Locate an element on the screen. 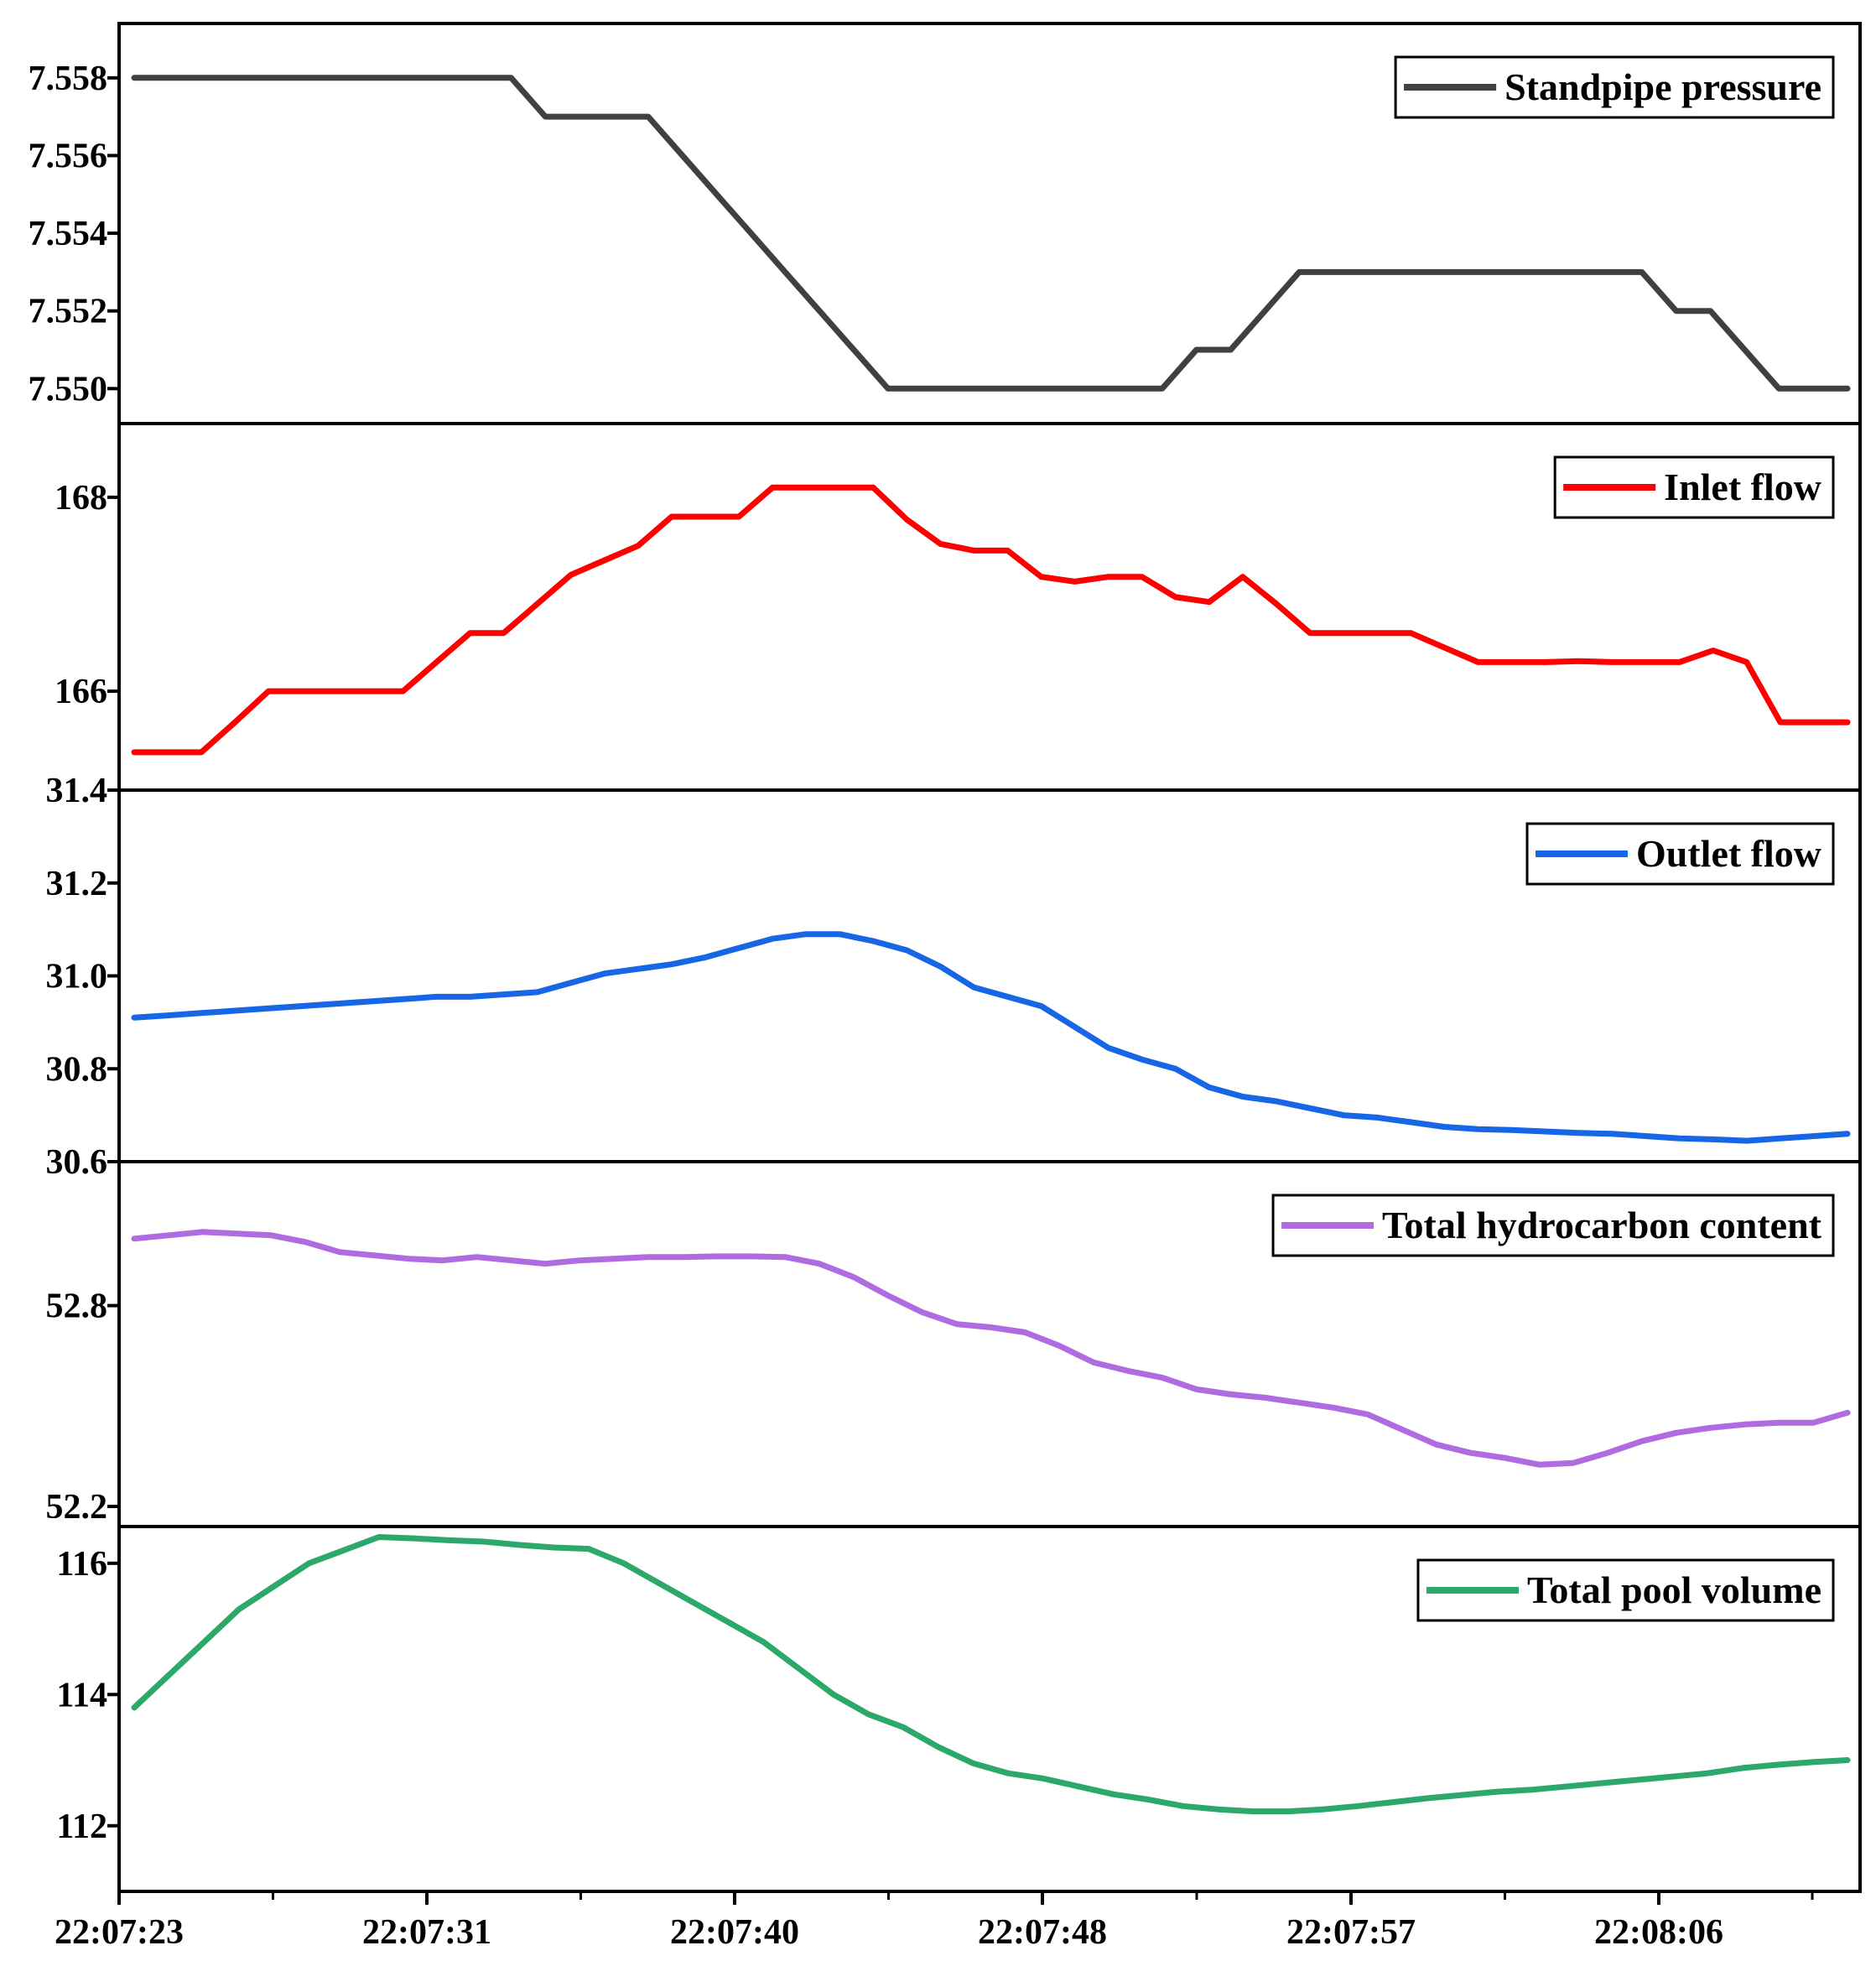 The width and height of the screenshot is (1876, 1961). legend: Outlet flow is located at coordinates (1680, 854).